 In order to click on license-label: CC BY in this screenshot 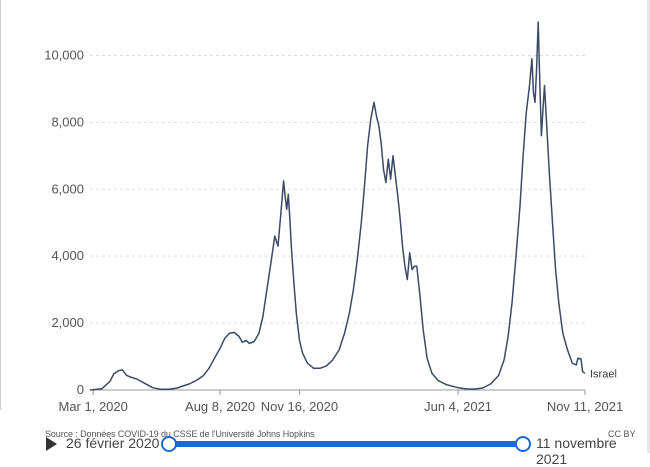, I will do `click(622, 434)`.